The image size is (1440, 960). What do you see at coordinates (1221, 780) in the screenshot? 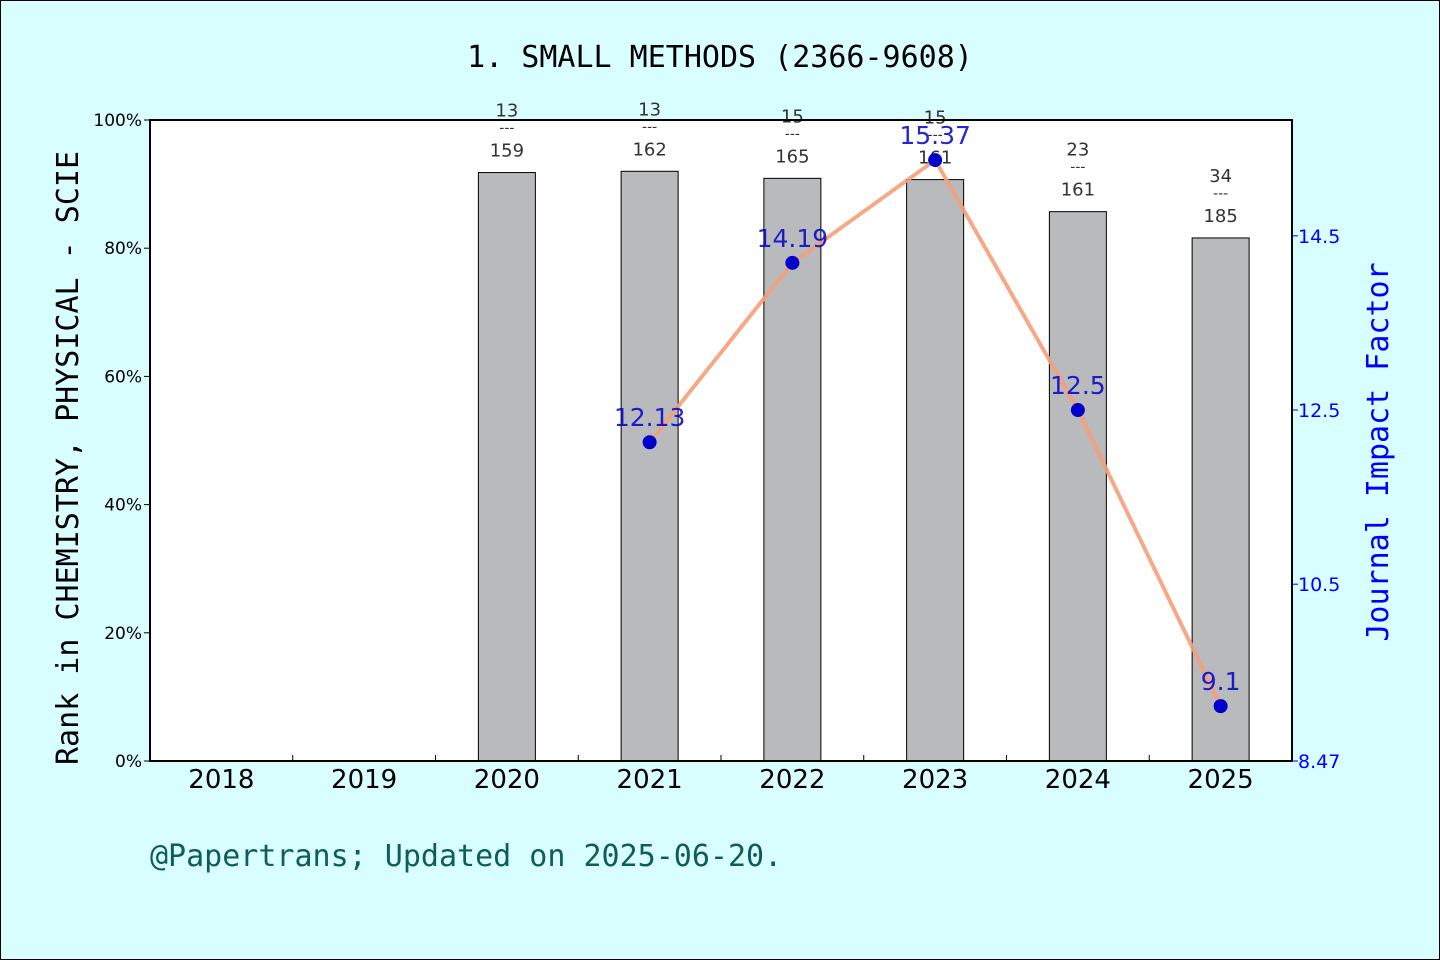
I see `x-tick-label: 2025` at bounding box center [1221, 780].